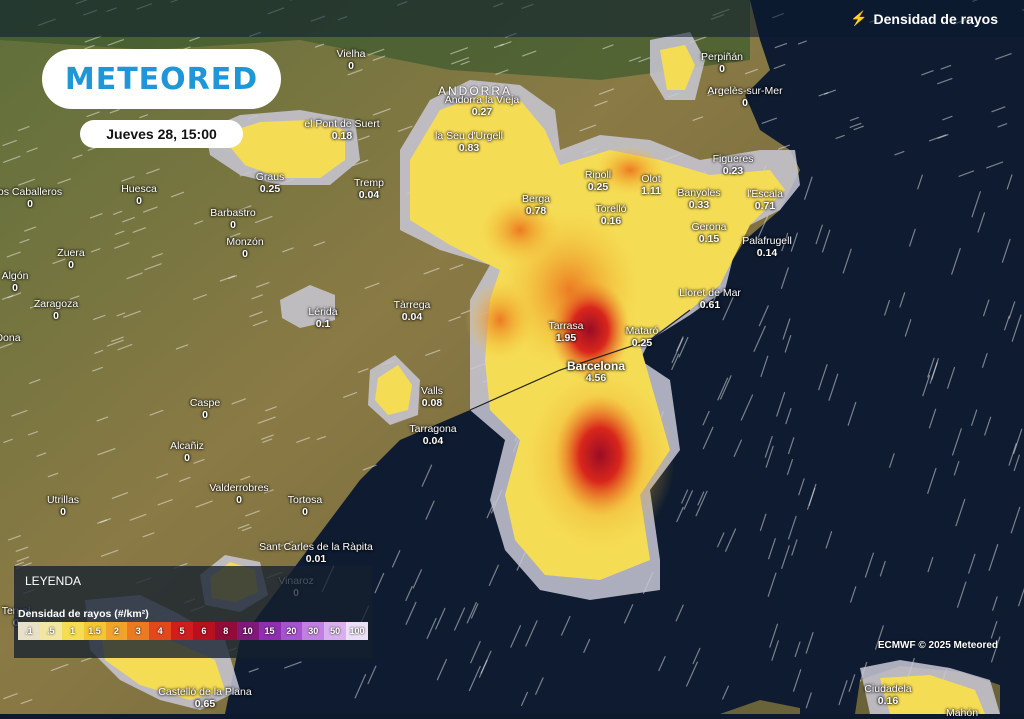 This screenshot has width=1024, height=719. Describe the element at coordinates (412, 317) in the screenshot. I see `city-value: 0.04` at that location.